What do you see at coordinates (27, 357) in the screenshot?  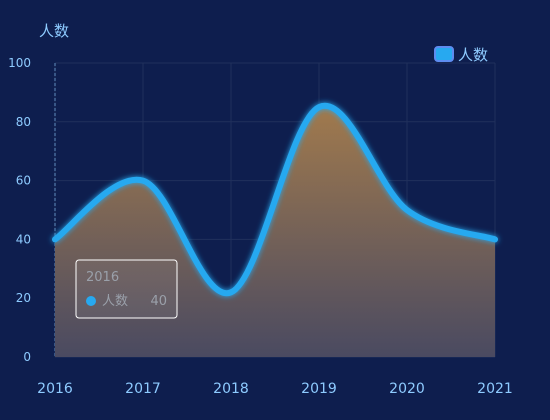 I see `y-tick-label: 0` at bounding box center [27, 357].